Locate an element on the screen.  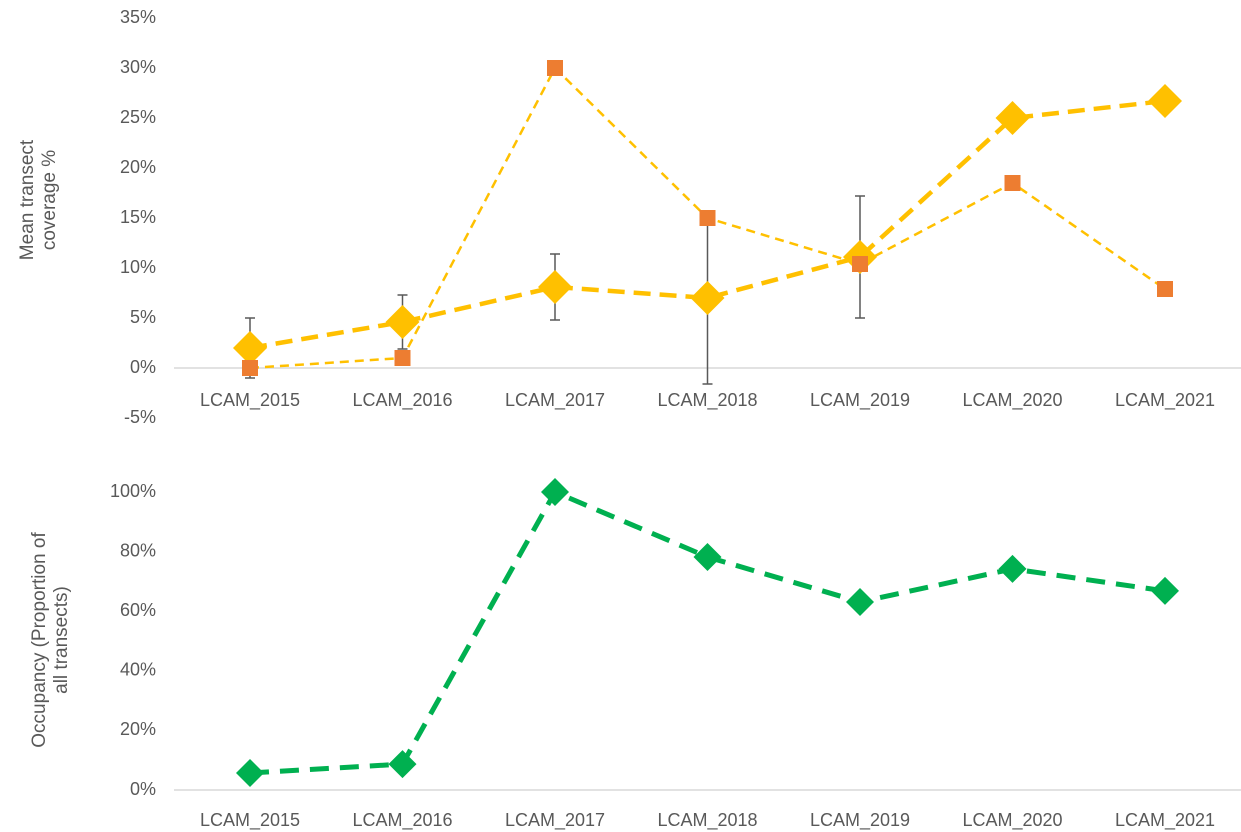
y-axis-label: all transects) is located at coordinates (61, 640).